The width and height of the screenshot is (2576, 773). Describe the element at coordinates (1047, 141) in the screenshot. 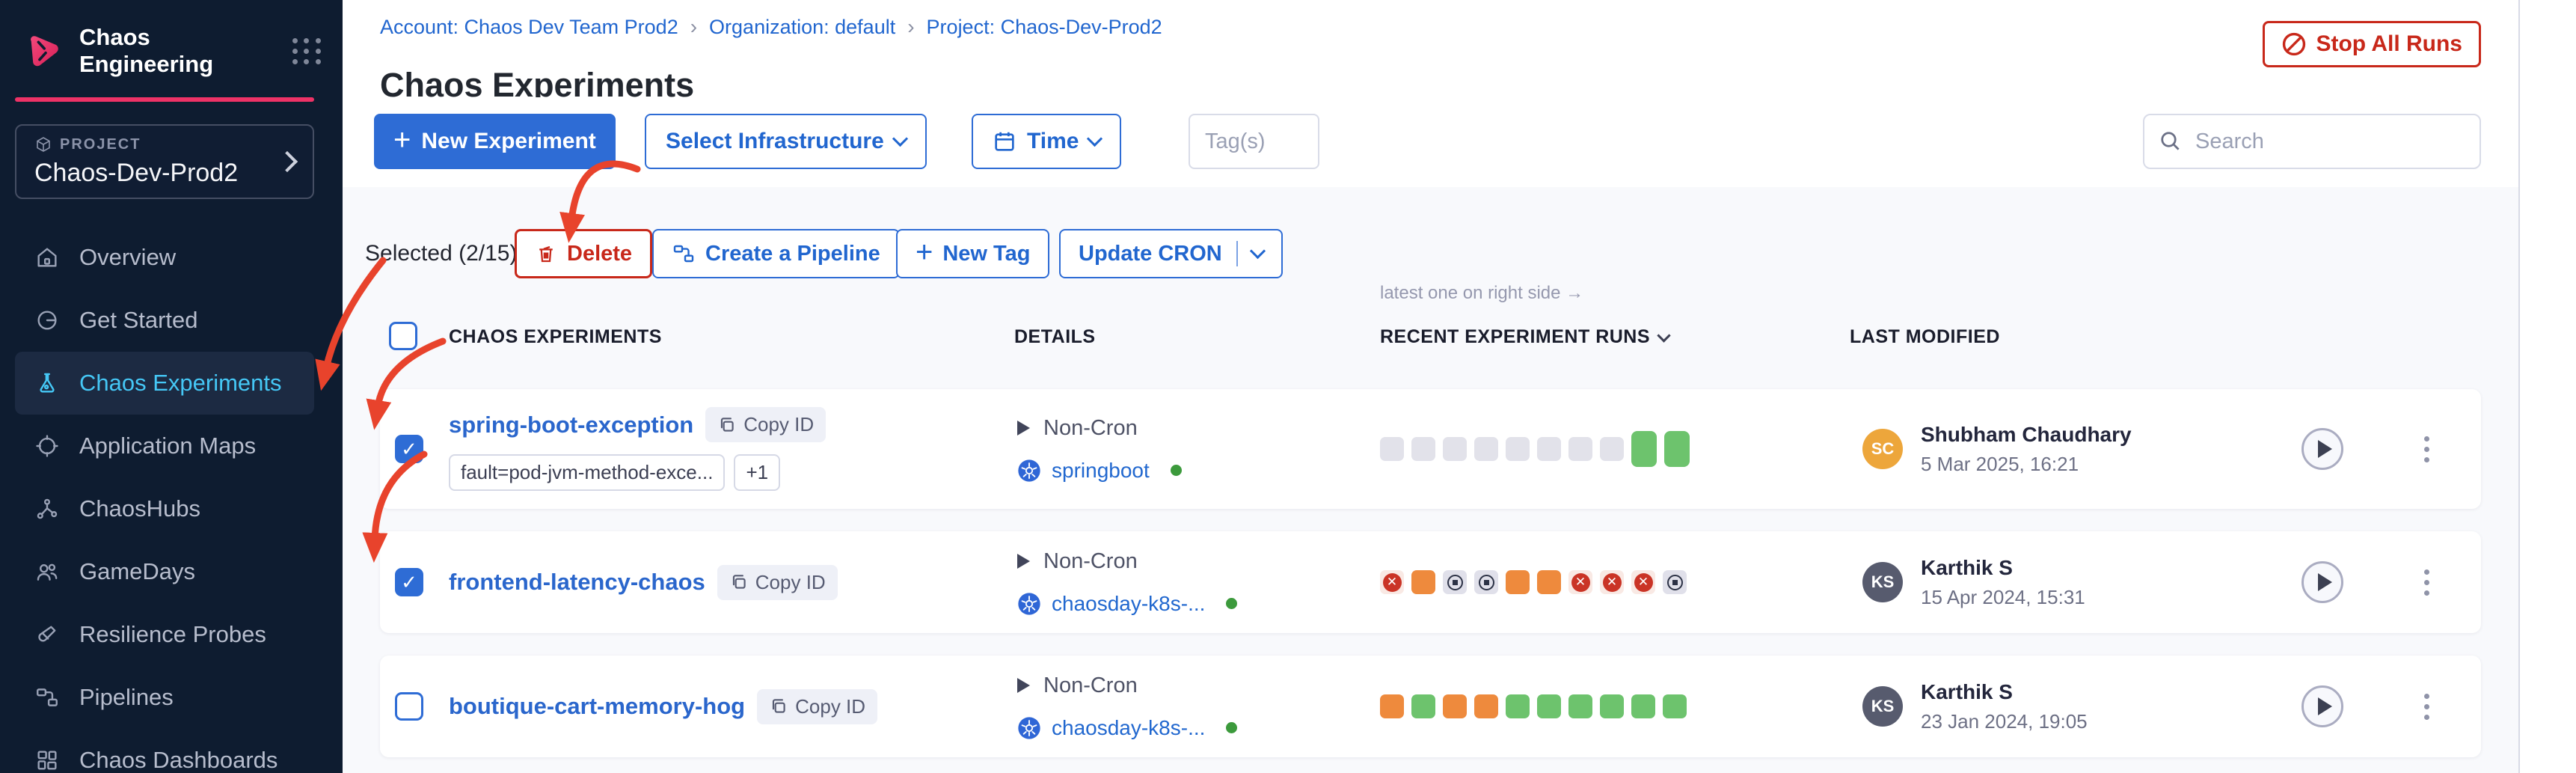

I see `time-filter-dropdown: Time` at that location.